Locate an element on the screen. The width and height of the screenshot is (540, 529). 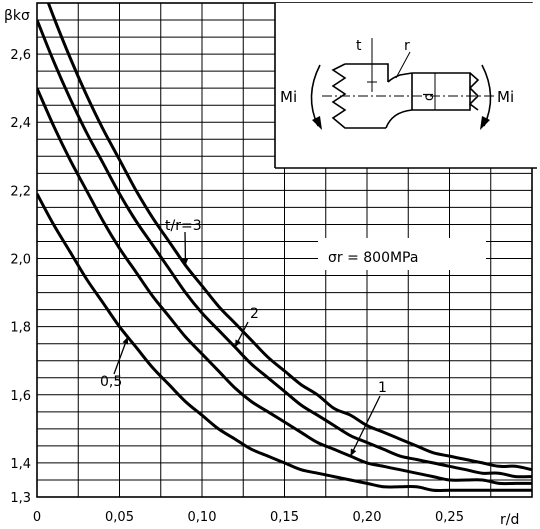
x-tick-label: 0,05 is located at coordinates (119, 517).